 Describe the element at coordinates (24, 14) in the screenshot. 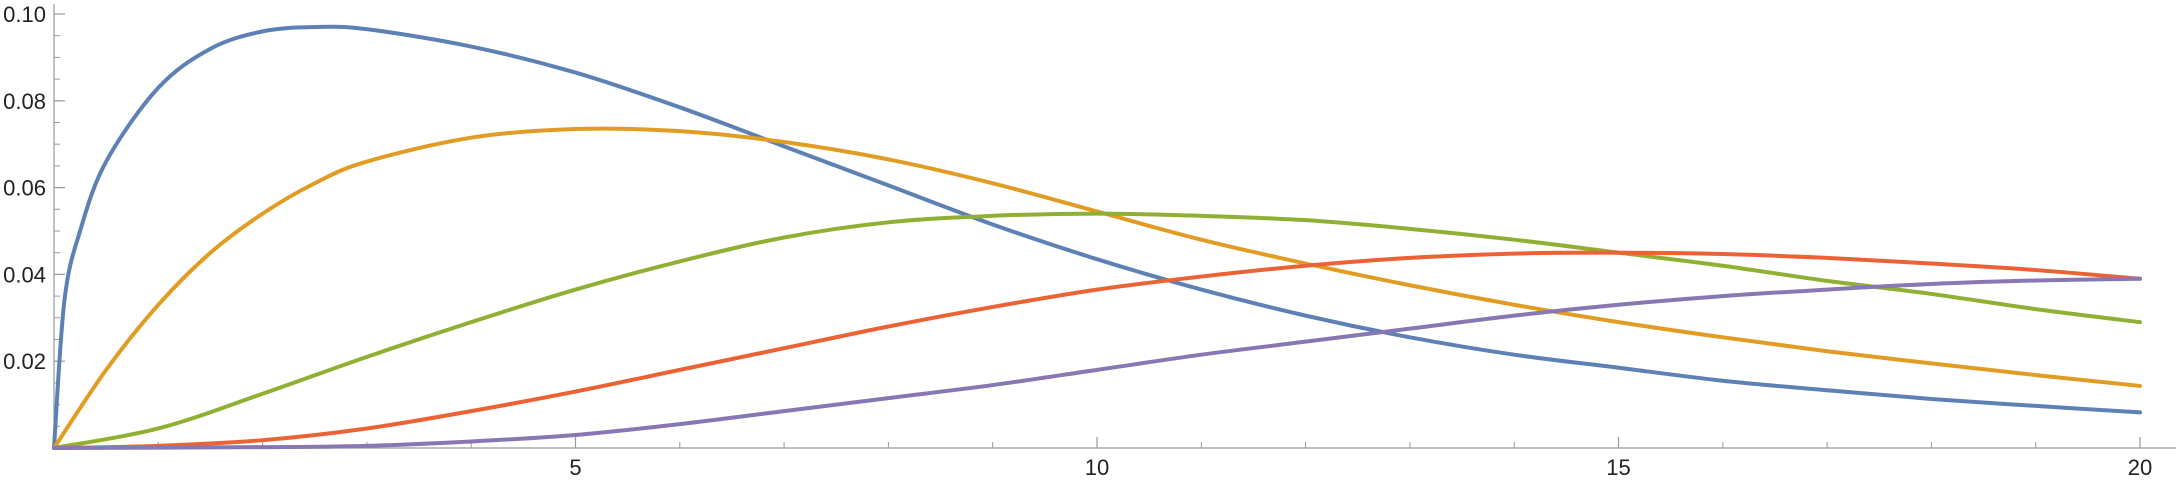

I see `y-tick-label: 0.10` at that location.